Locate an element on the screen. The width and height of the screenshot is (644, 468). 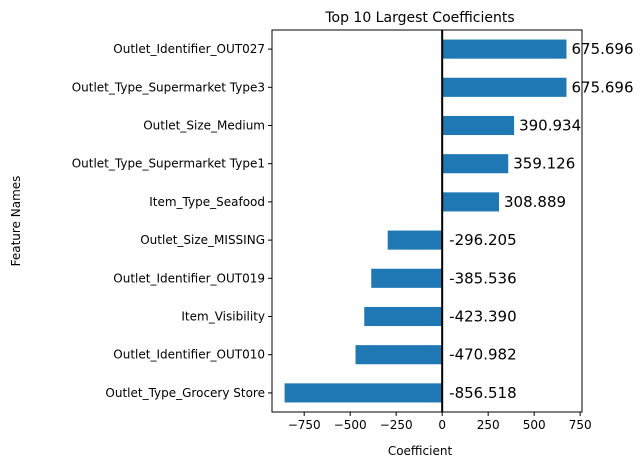
data-label: 390.934 is located at coordinates (550, 126).